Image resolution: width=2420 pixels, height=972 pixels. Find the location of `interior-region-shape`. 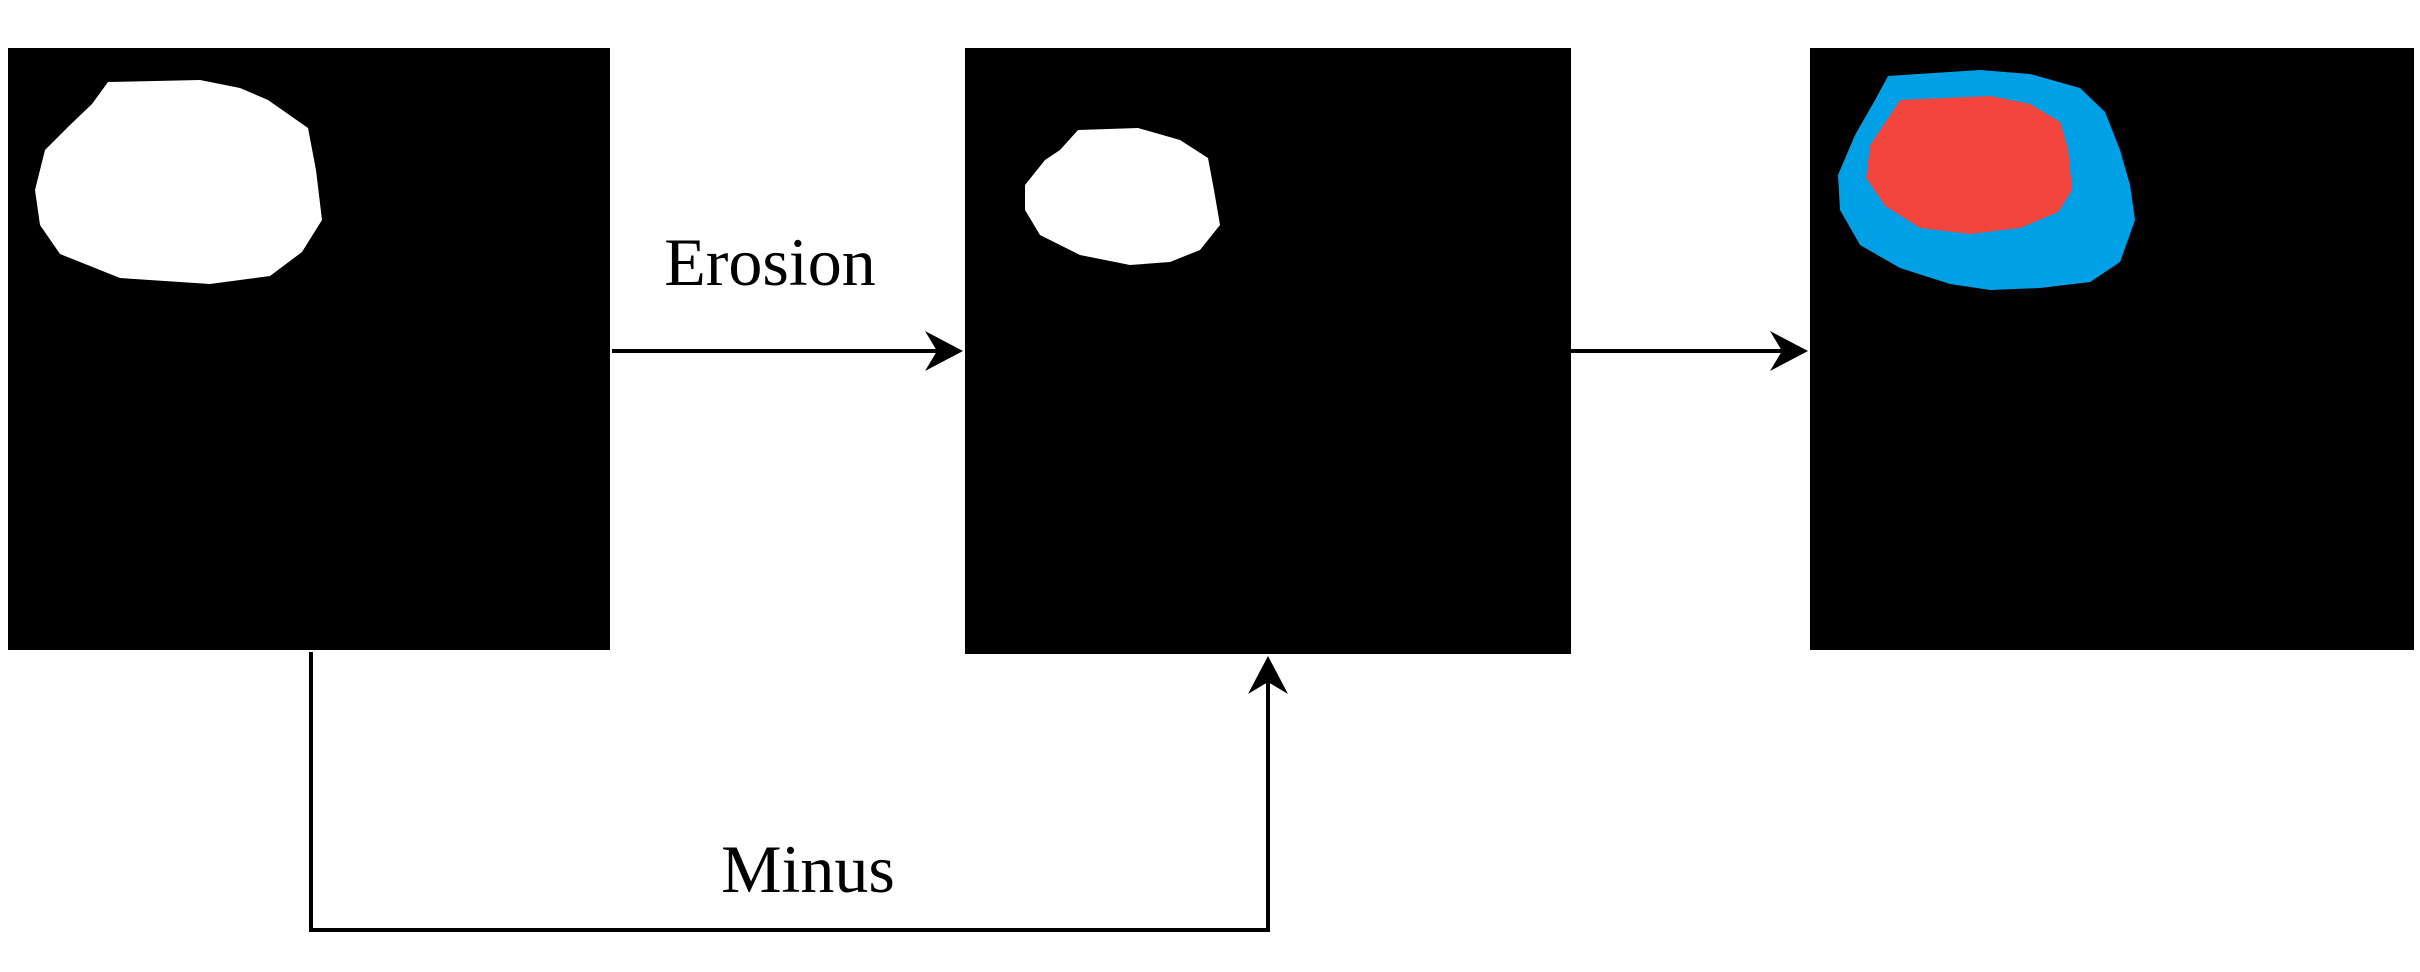

interior-region-shape is located at coordinates (1969, 165).